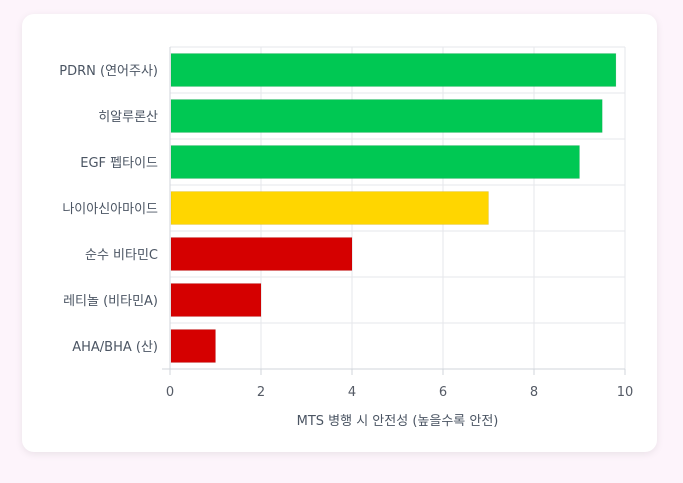 This screenshot has height=483, width=683. What do you see at coordinates (261, 392) in the screenshot?
I see `x-tick-label-2: 2` at bounding box center [261, 392].